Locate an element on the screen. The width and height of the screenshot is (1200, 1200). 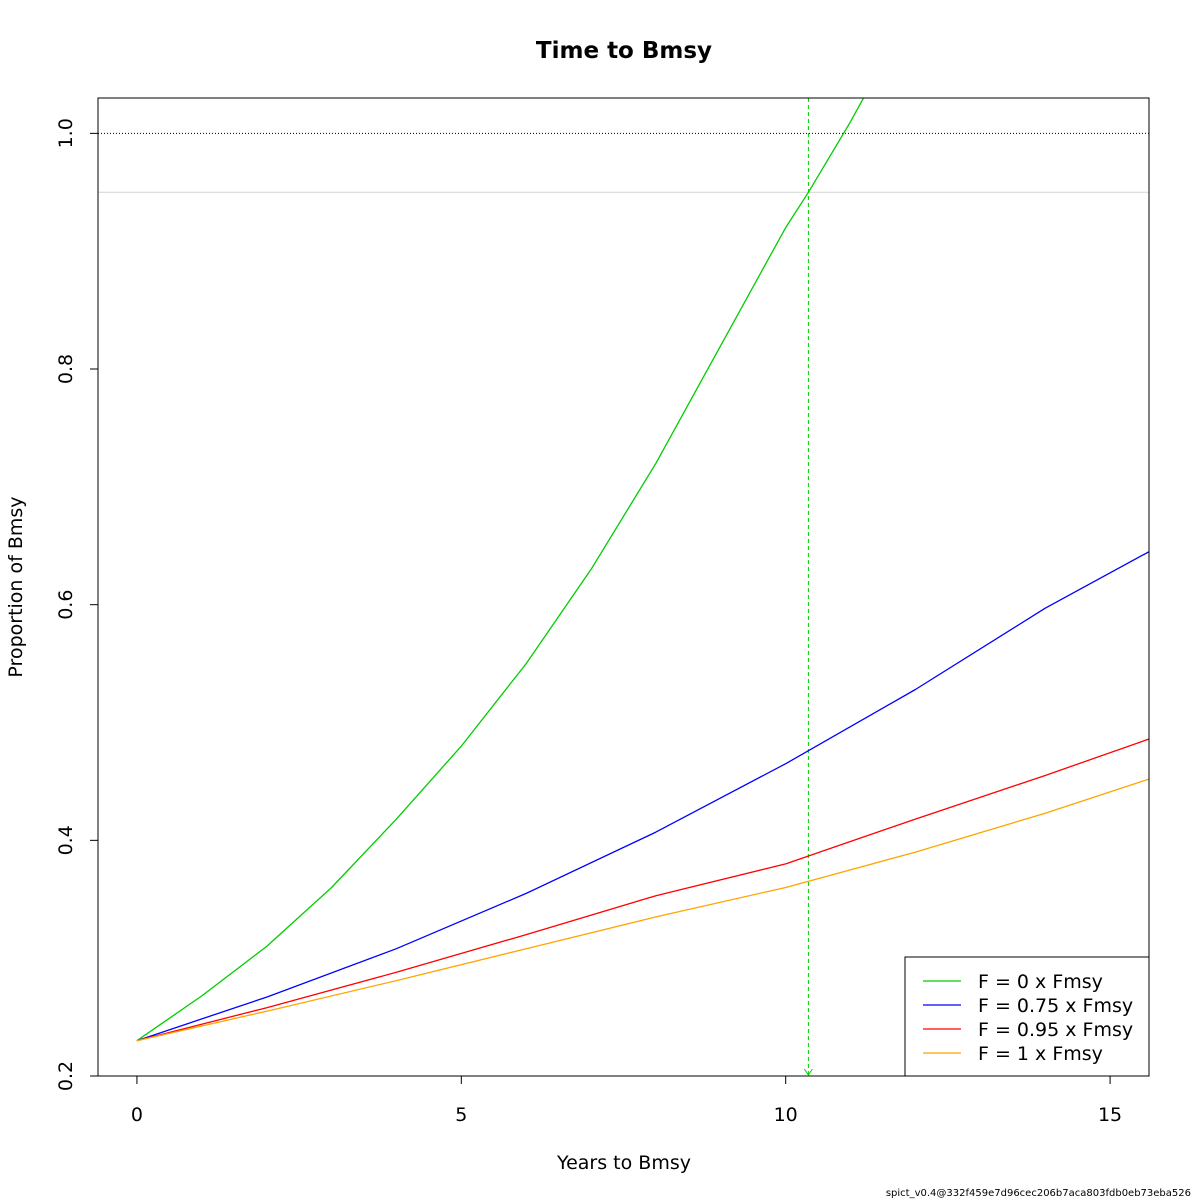
x-axis: 0 5 10 15 is located at coordinates (626, 1100).